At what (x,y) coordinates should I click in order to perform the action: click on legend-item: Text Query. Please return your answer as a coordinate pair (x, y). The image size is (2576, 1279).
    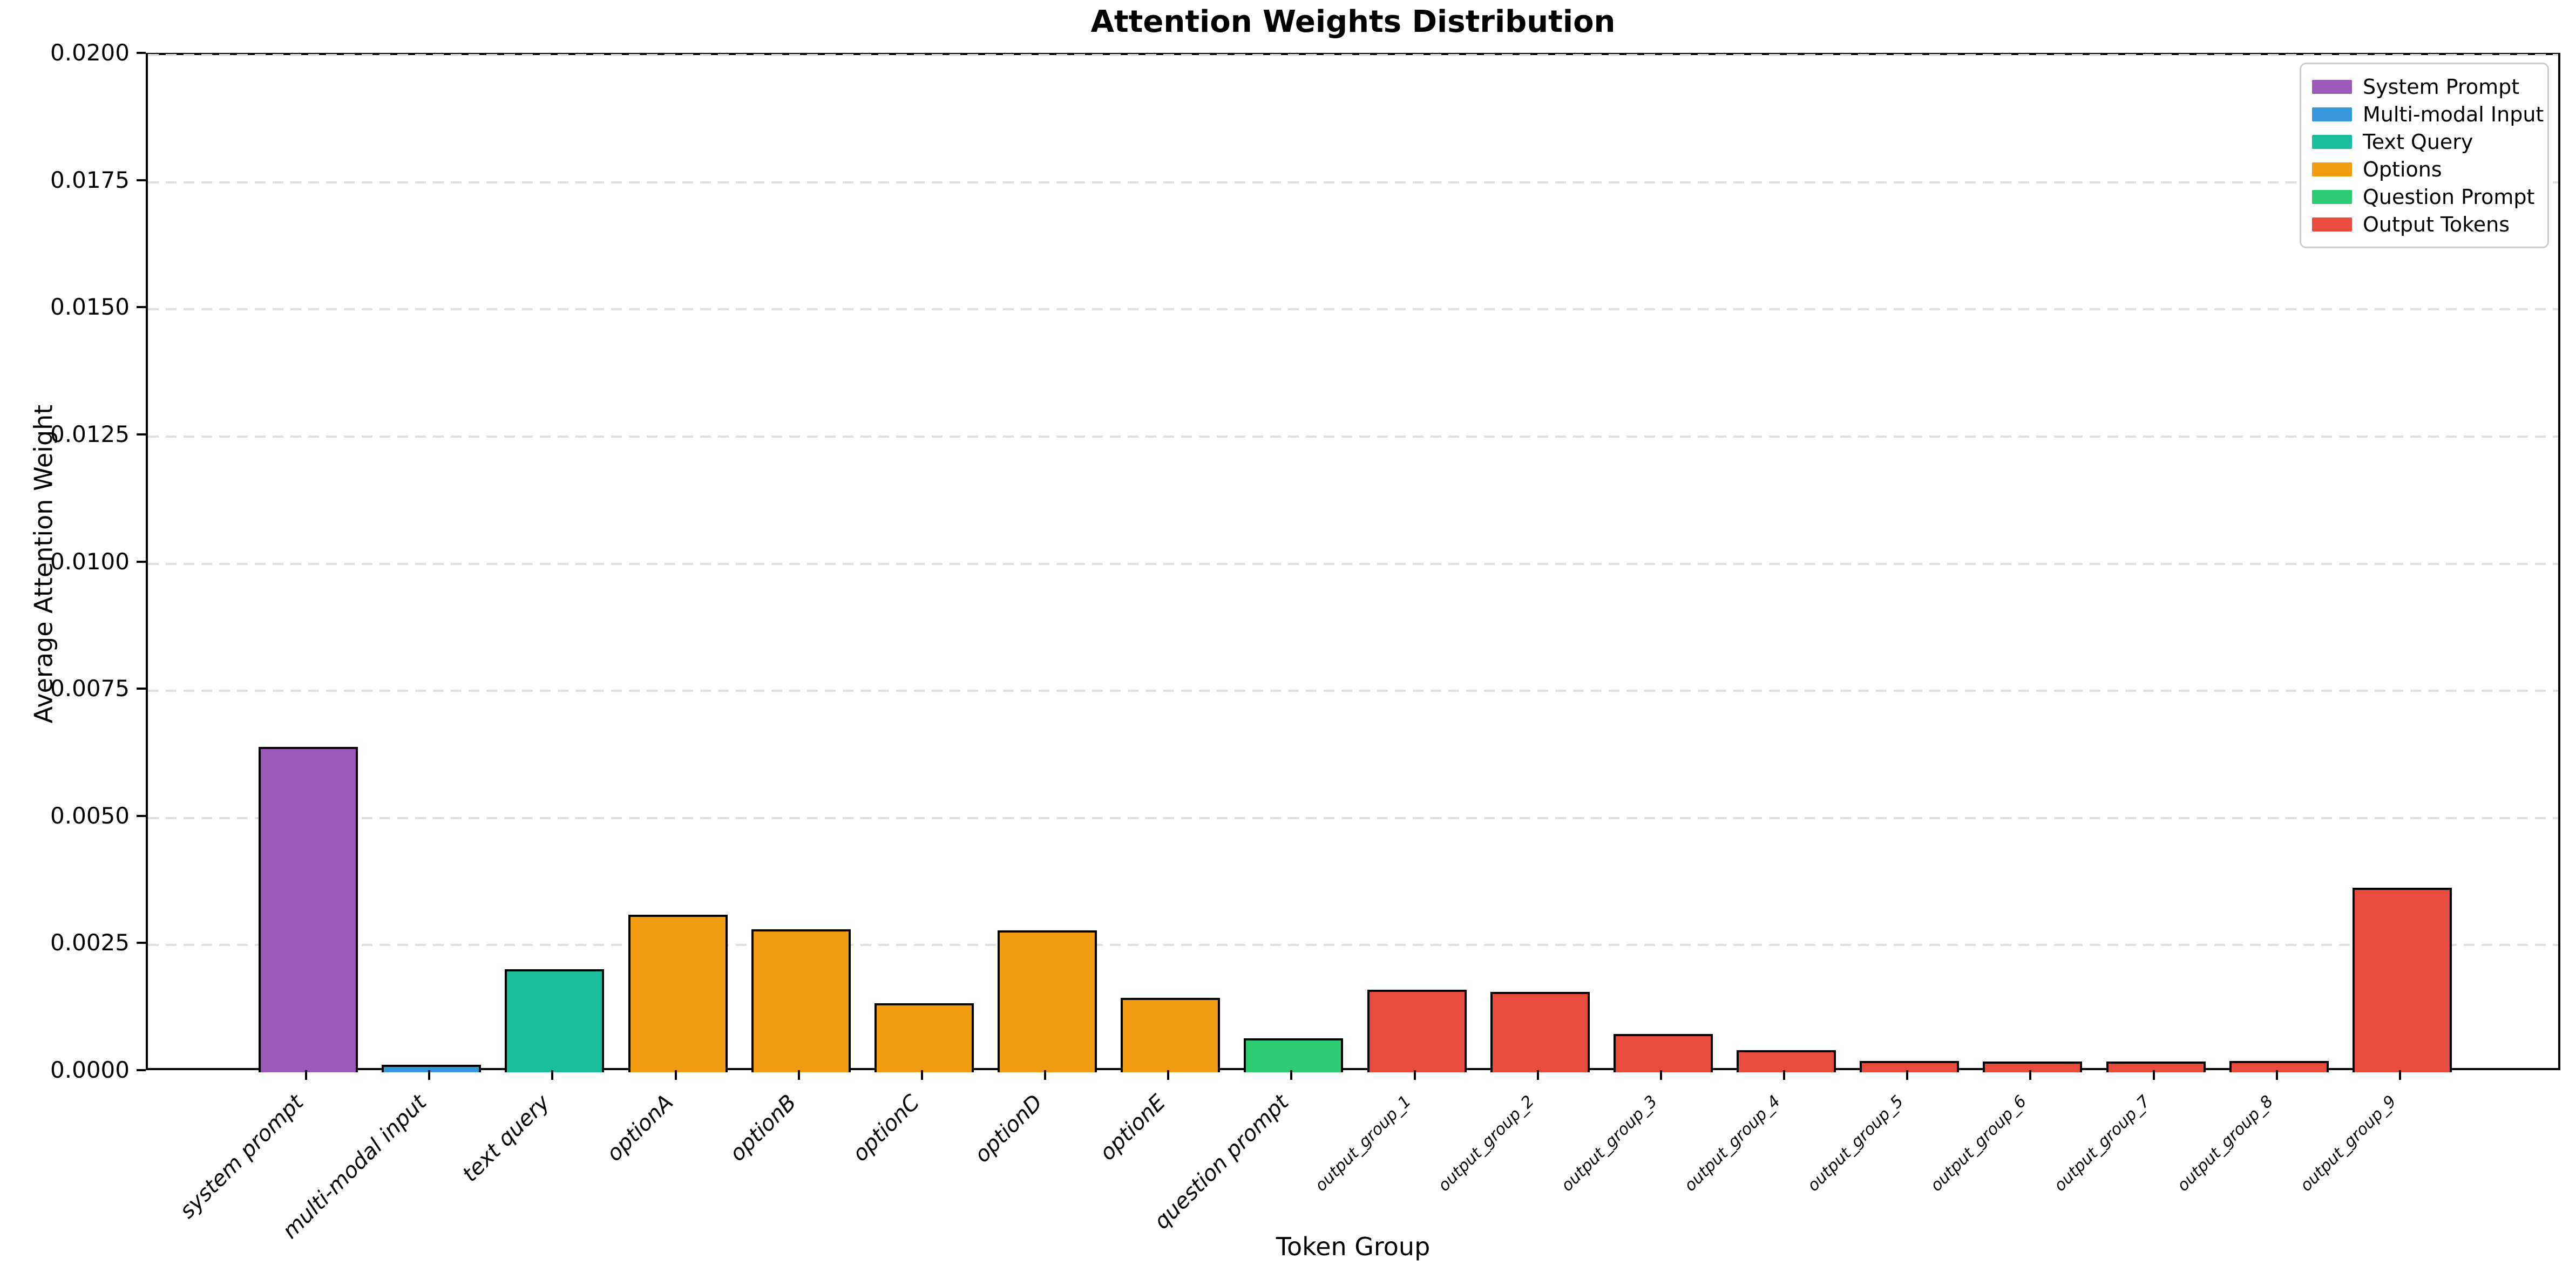
    Looking at the image, I should click on (2424, 141).